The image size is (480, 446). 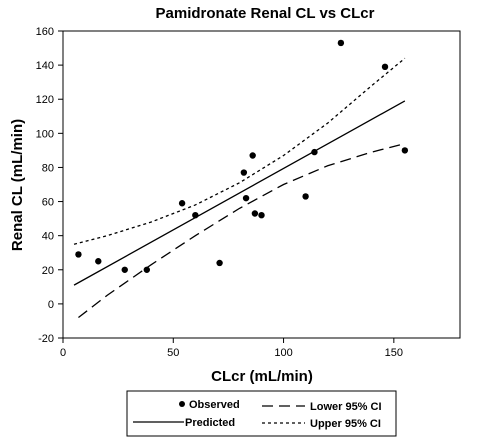 I want to click on y-tick-label: -20, so click(x=46, y=339).